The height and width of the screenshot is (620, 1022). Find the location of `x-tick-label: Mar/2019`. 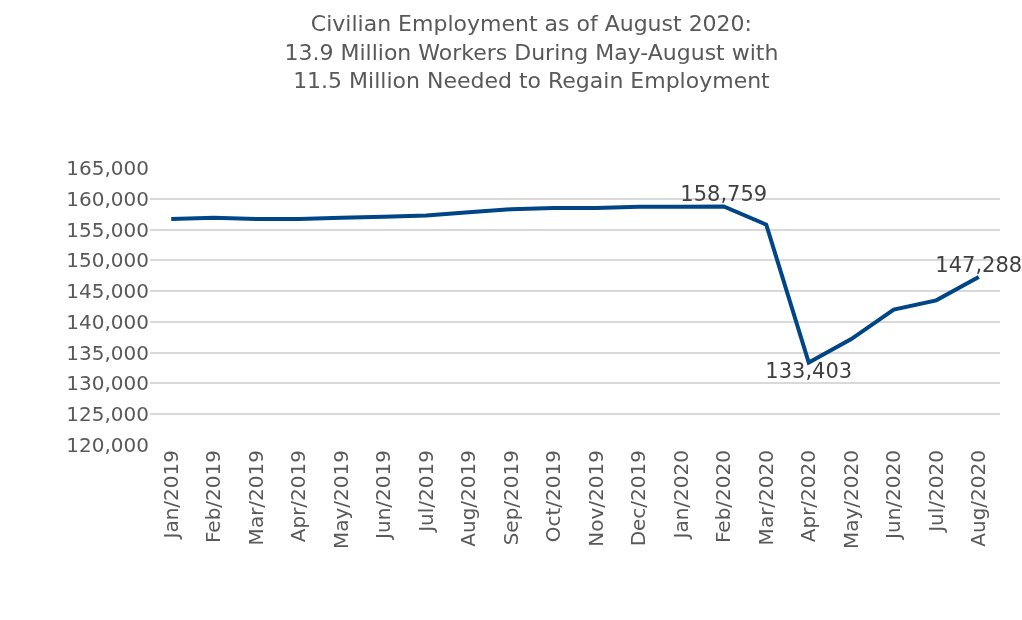

x-tick-label: Mar/2019 is located at coordinates (255, 498).